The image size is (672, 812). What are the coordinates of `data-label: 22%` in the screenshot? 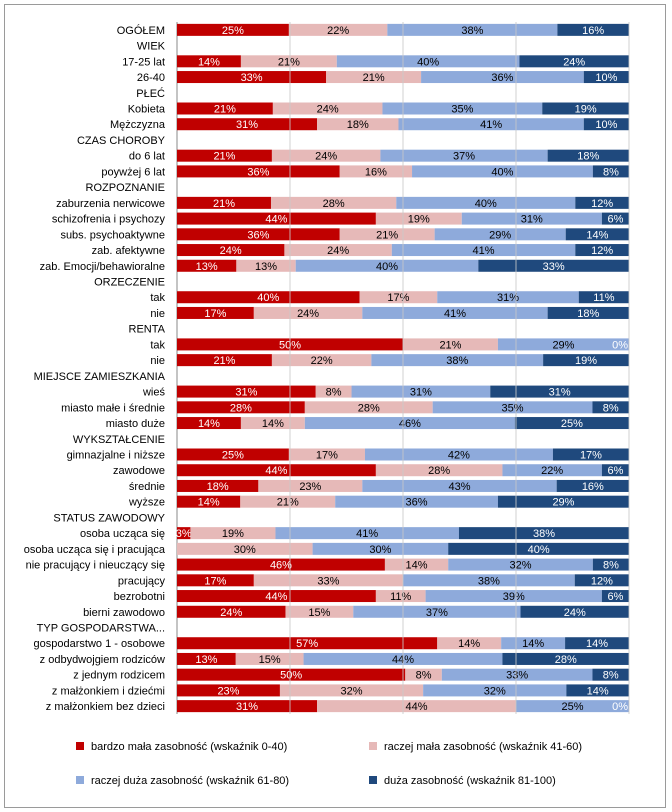 It's located at (338, 31).